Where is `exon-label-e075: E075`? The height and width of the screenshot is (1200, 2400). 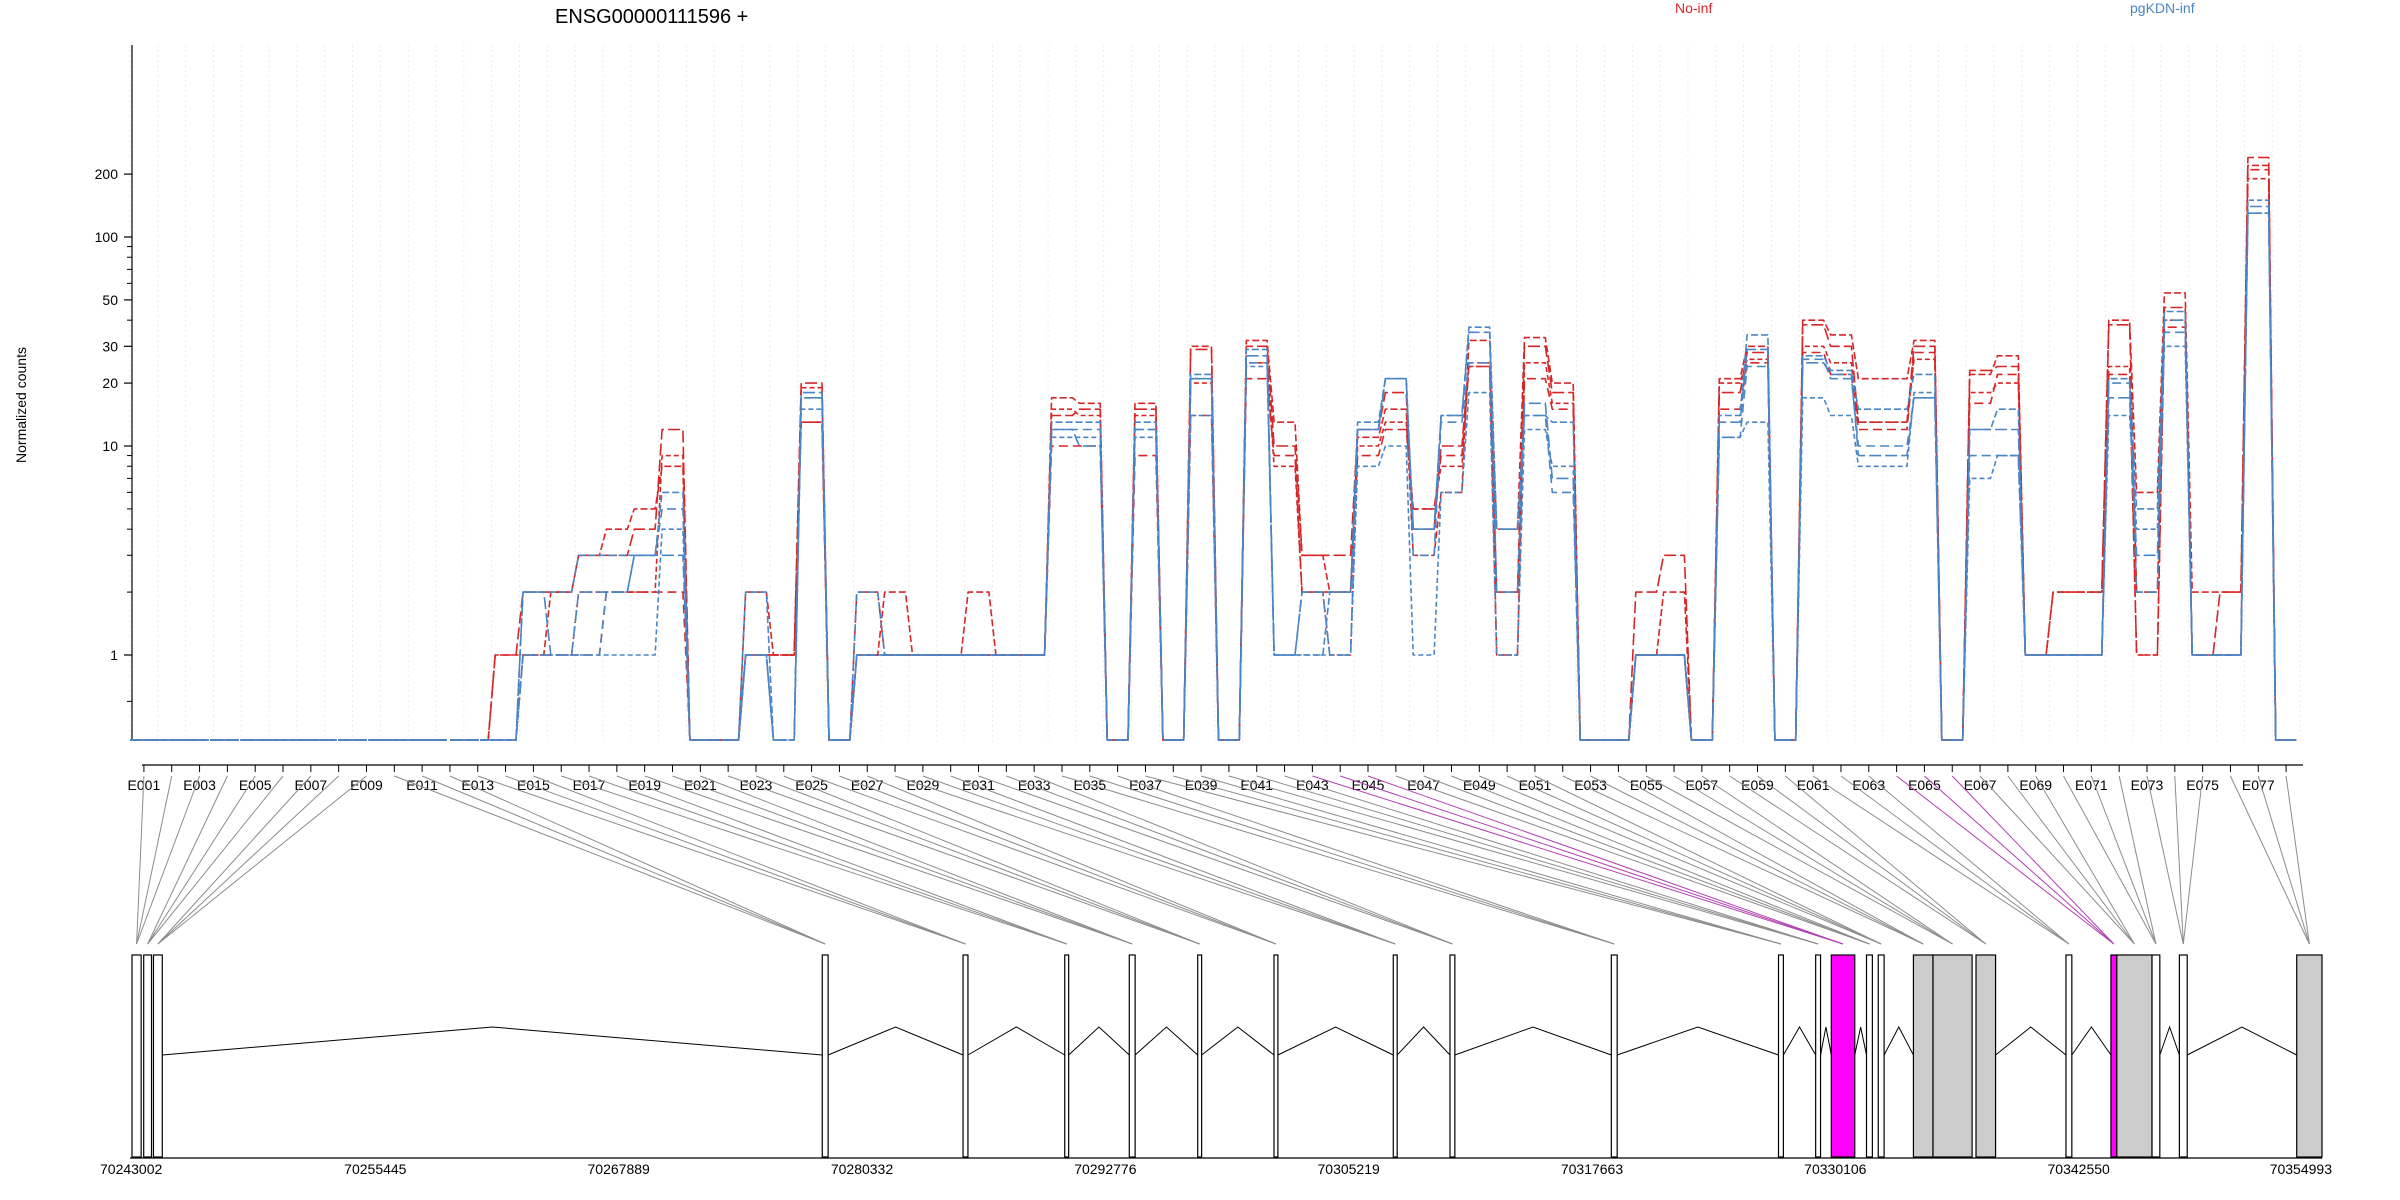 exon-label-e075: E075 is located at coordinates (2202, 785).